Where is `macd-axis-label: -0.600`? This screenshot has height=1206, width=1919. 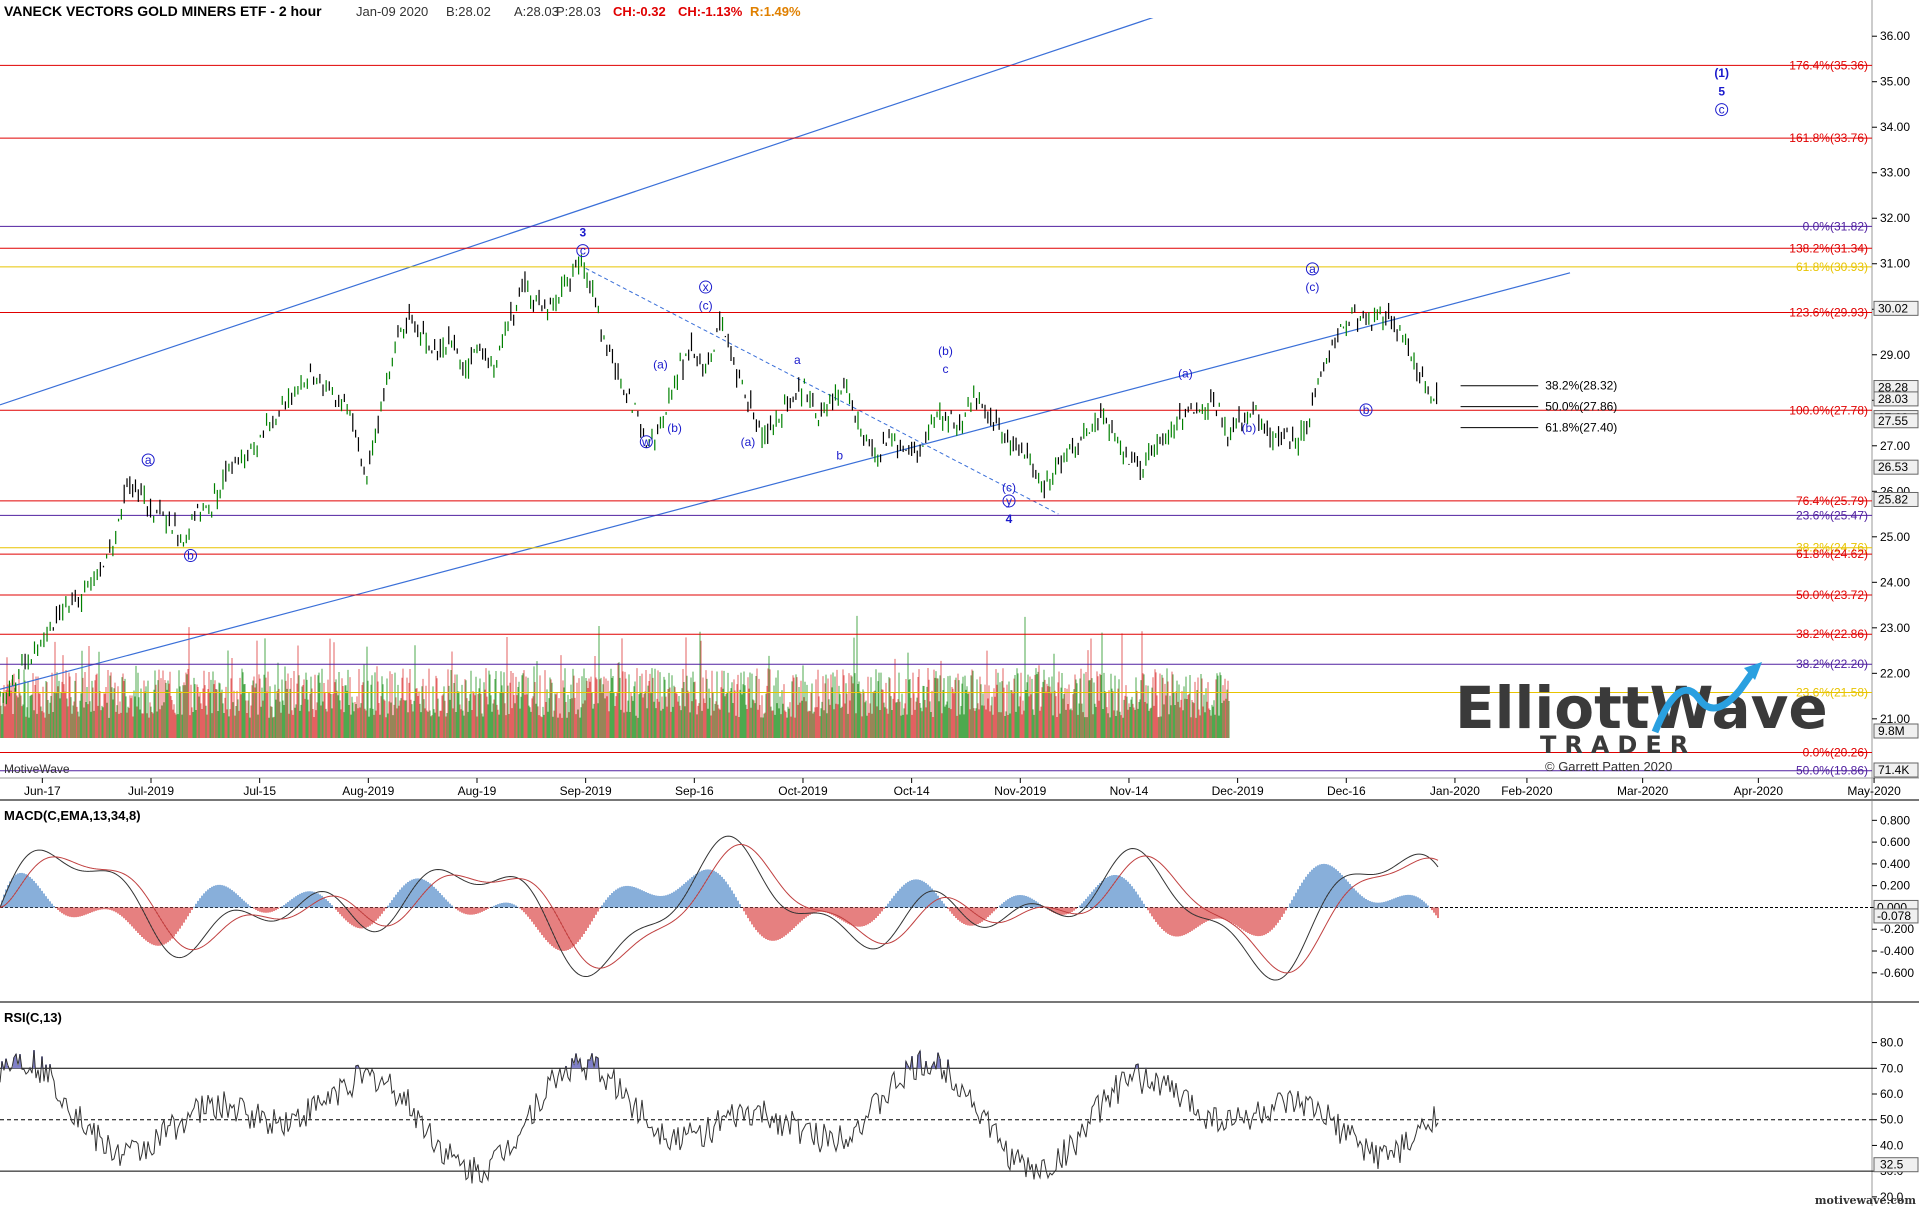
macd-axis-label: -0.600 is located at coordinates (1897, 973).